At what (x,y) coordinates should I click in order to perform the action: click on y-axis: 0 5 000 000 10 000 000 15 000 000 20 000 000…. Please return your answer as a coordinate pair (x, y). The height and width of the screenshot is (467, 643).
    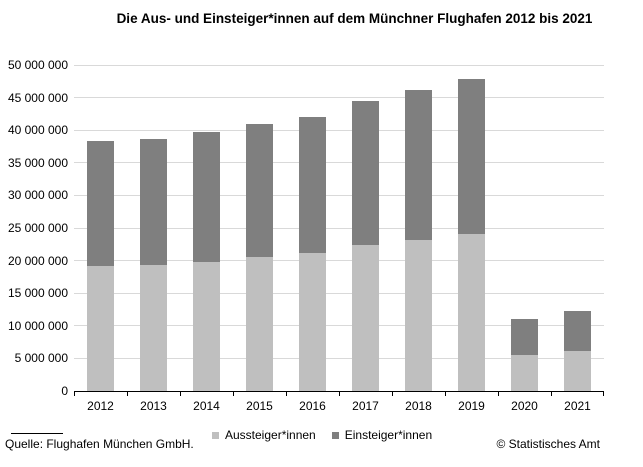
    Looking at the image, I should click on (34, 228).